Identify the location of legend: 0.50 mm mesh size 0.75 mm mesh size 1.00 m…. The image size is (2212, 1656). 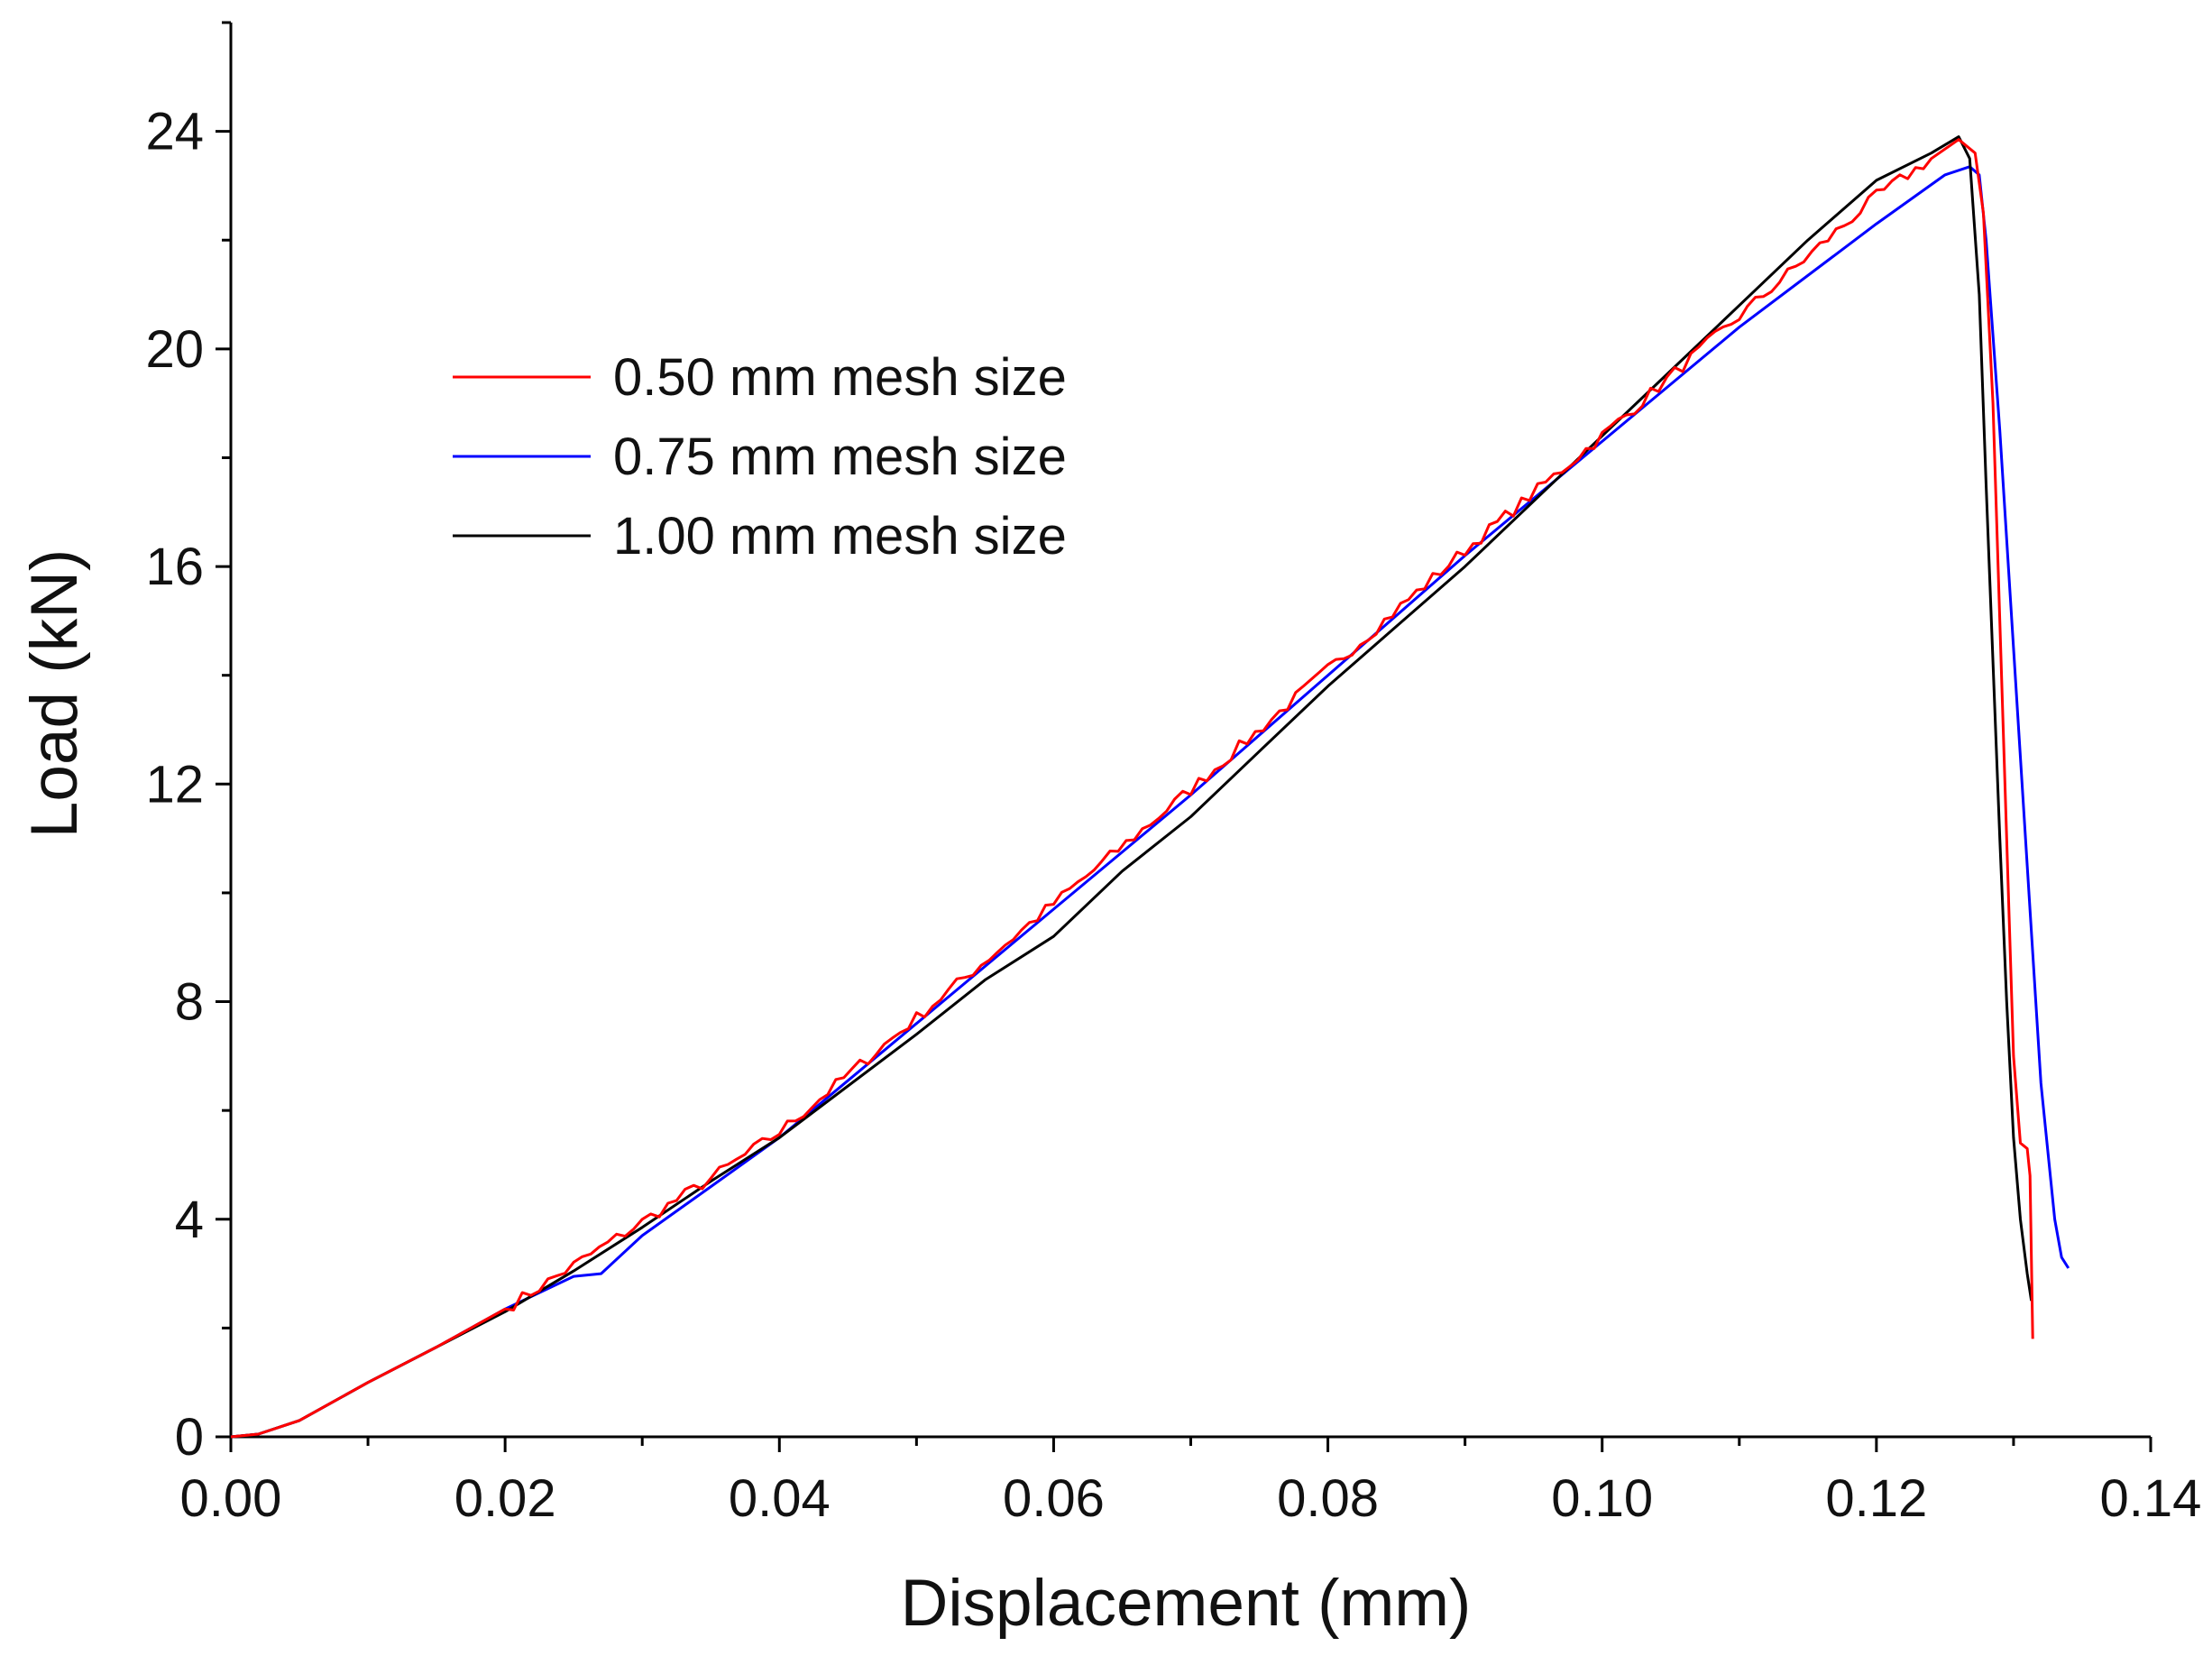
(760, 457).